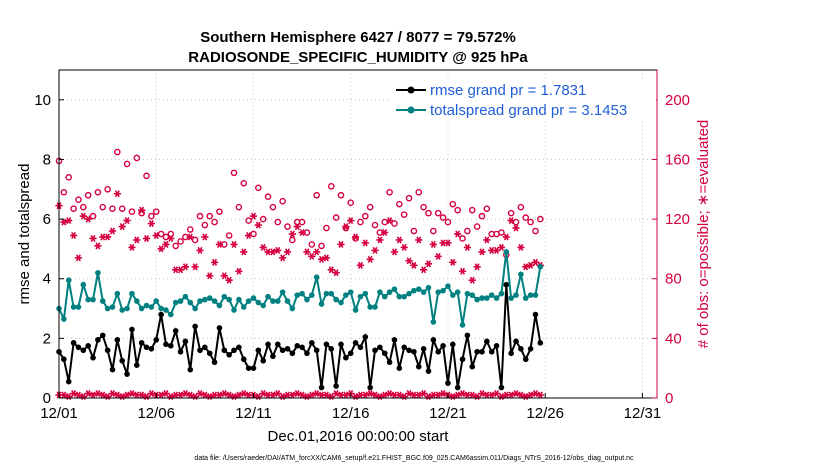 The image size is (830, 470). Describe the element at coordinates (673, 279) in the screenshot. I see `y2-tick-label: 80` at that location.